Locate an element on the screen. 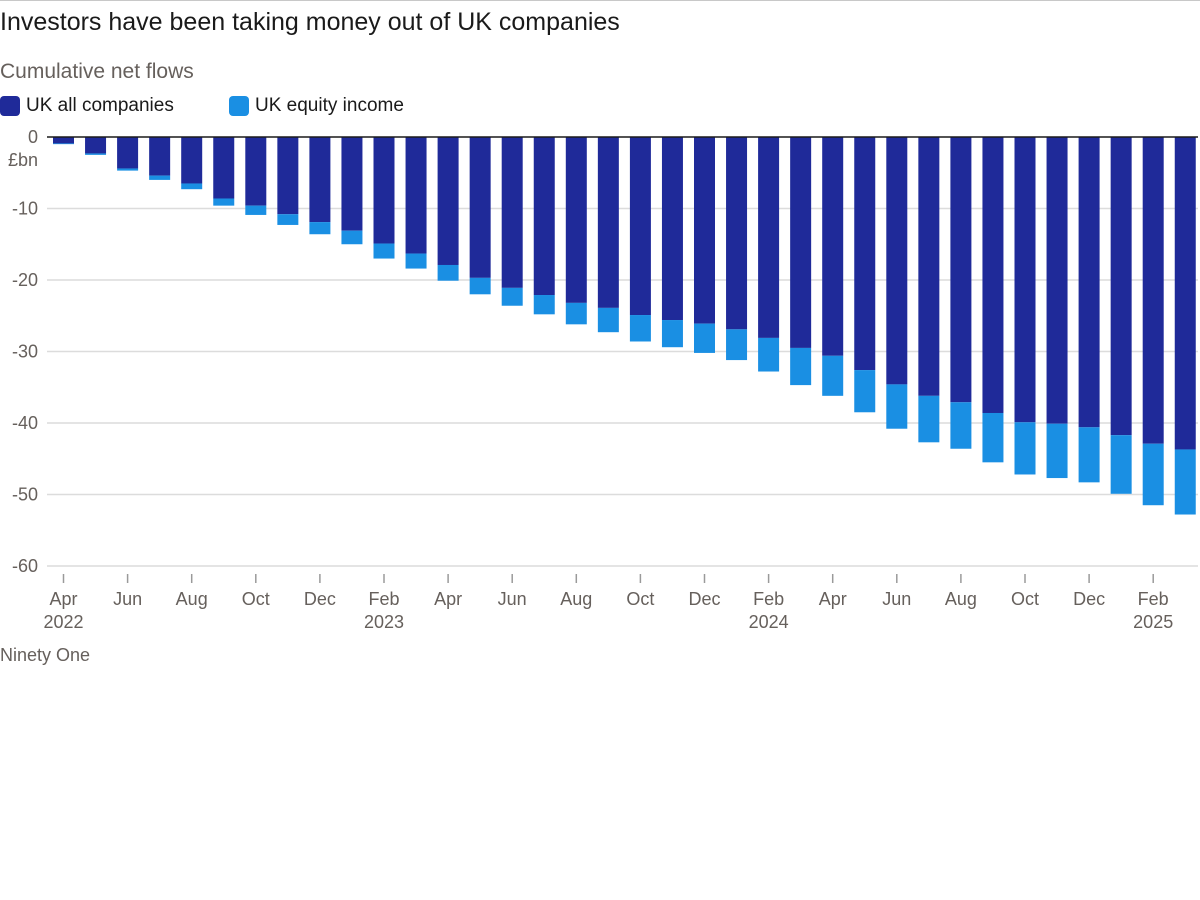 The width and height of the screenshot is (1200, 900). y-tick-label: 0 is located at coordinates (33, 137).